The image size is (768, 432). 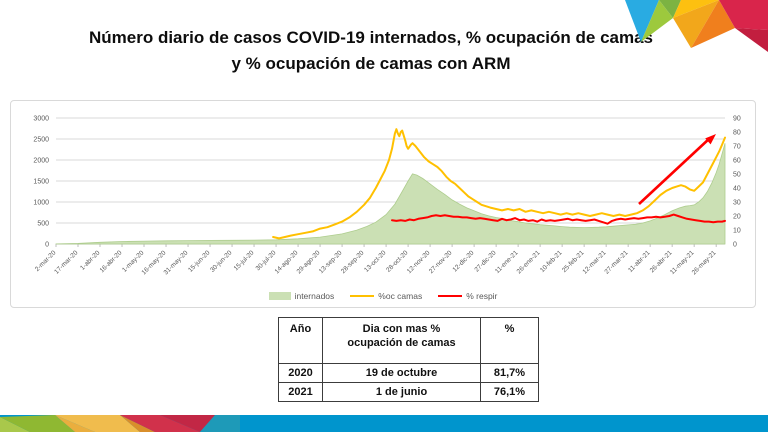 What do you see at coordinates (300, 392) in the screenshot?
I see `table-cell: 2021` at bounding box center [300, 392].